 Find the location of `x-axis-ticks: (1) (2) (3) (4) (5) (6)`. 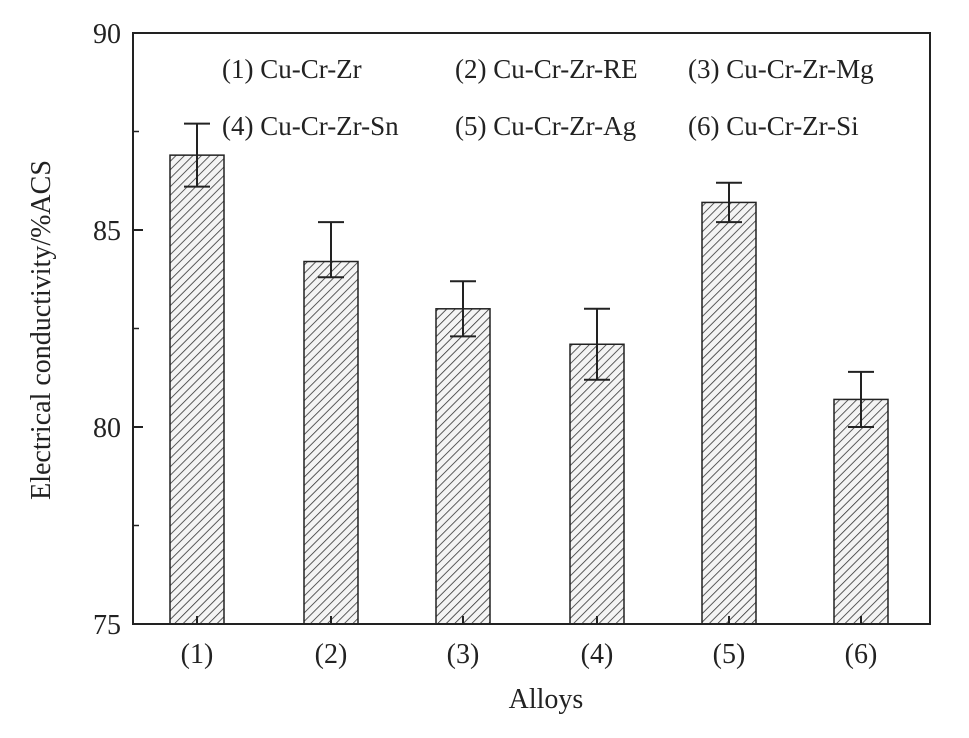

x-axis-ticks: (1) (2) (3) (4) (5) (6) is located at coordinates (529, 643).